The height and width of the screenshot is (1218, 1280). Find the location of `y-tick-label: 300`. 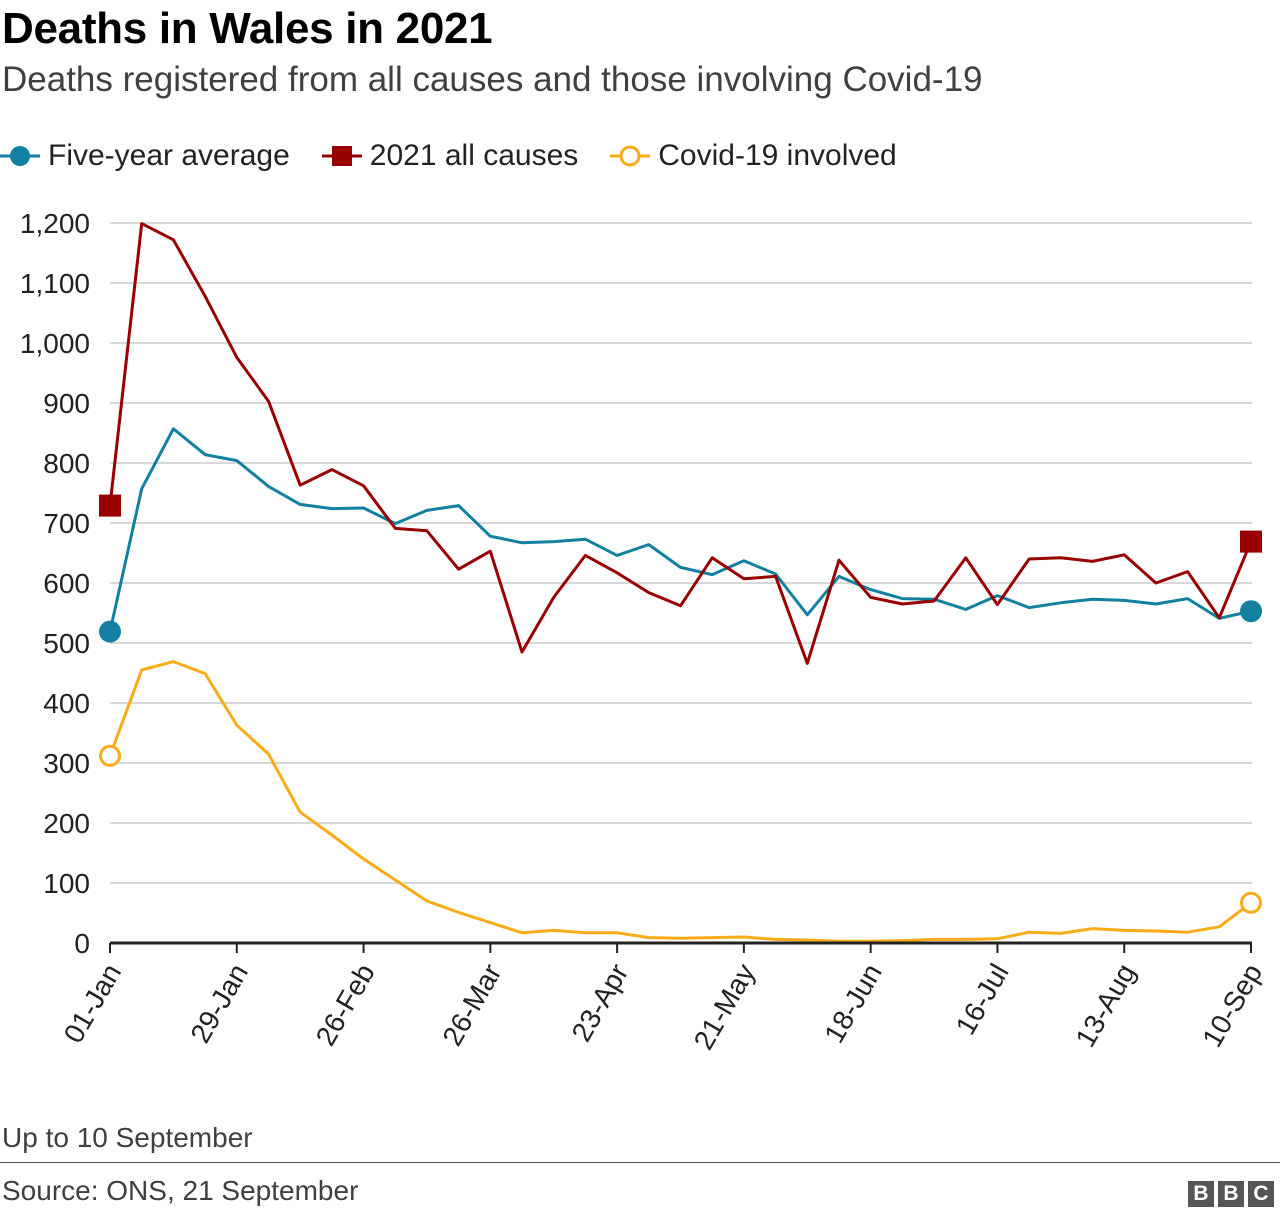

y-tick-label: 300 is located at coordinates (66, 763).